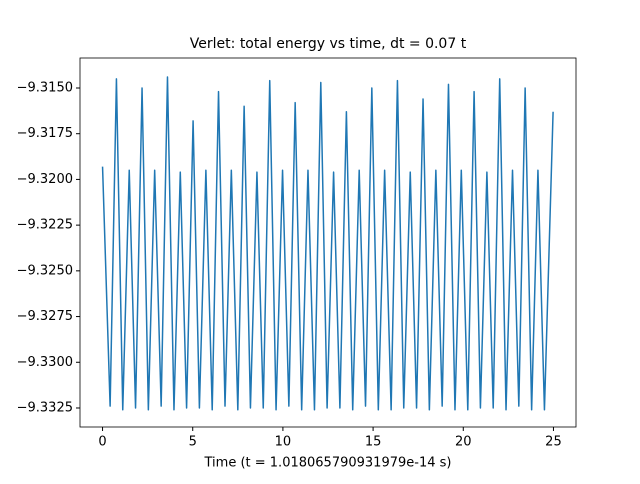  What do you see at coordinates (45, 407) in the screenshot?
I see `y-tick-label: −9.3325` at bounding box center [45, 407].